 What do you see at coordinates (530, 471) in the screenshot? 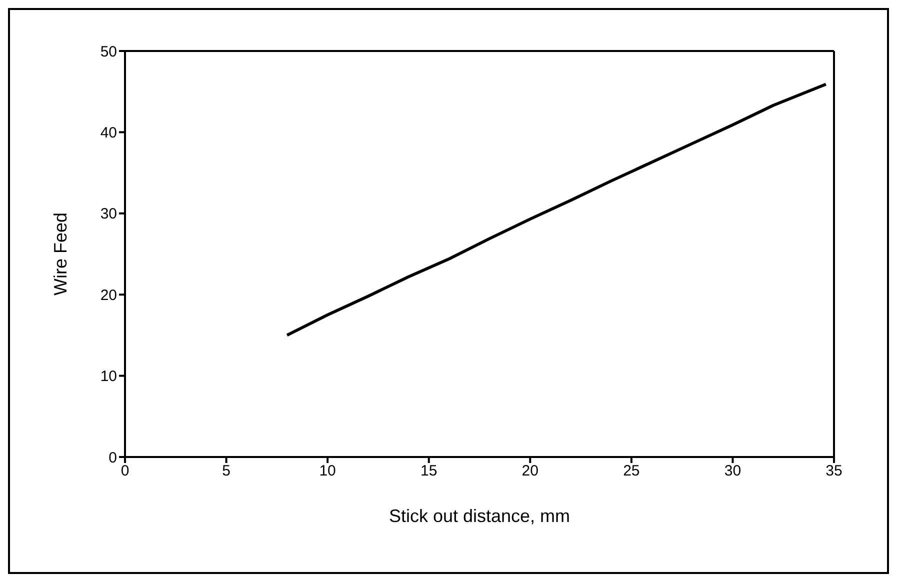
I see `x-tick-label: 20` at bounding box center [530, 471].